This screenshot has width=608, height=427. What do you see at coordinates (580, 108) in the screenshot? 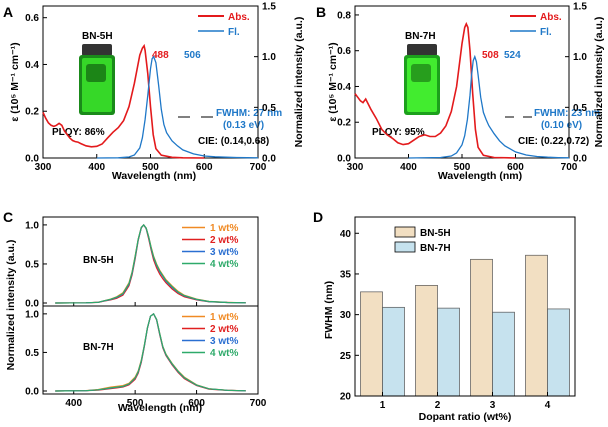
I see `panel-b-ytick-right-label: 0.5` at bounding box center [580, 108].